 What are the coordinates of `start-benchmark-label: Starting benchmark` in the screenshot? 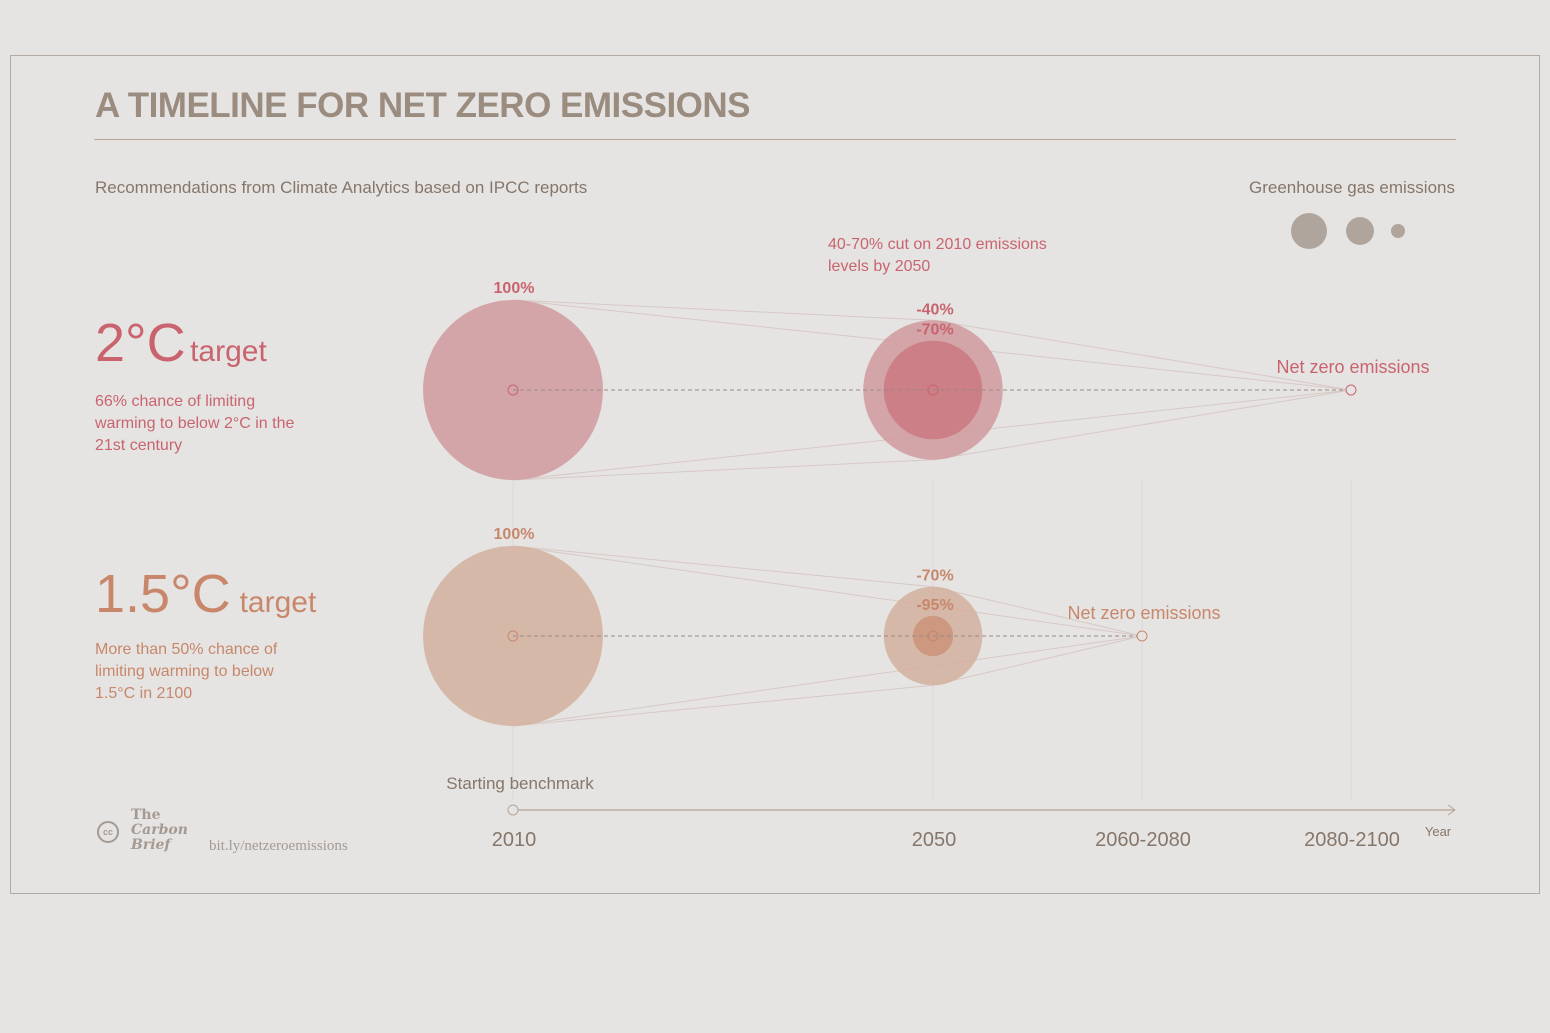 It's located at (520, 783).